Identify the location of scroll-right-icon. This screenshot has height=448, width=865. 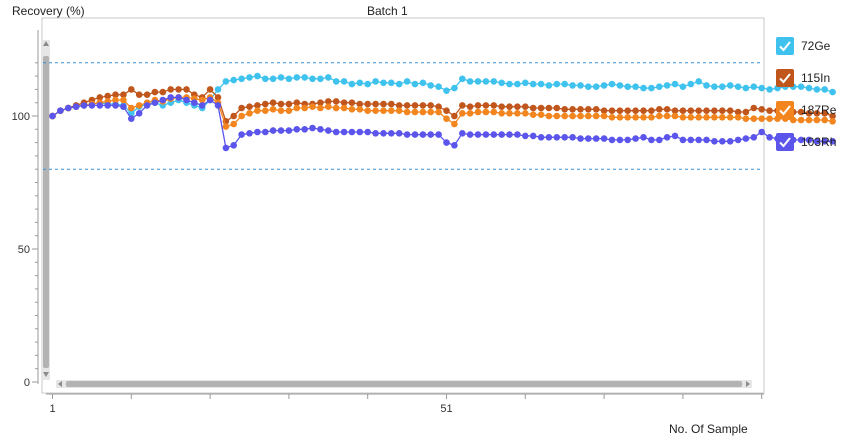
(748, 384).